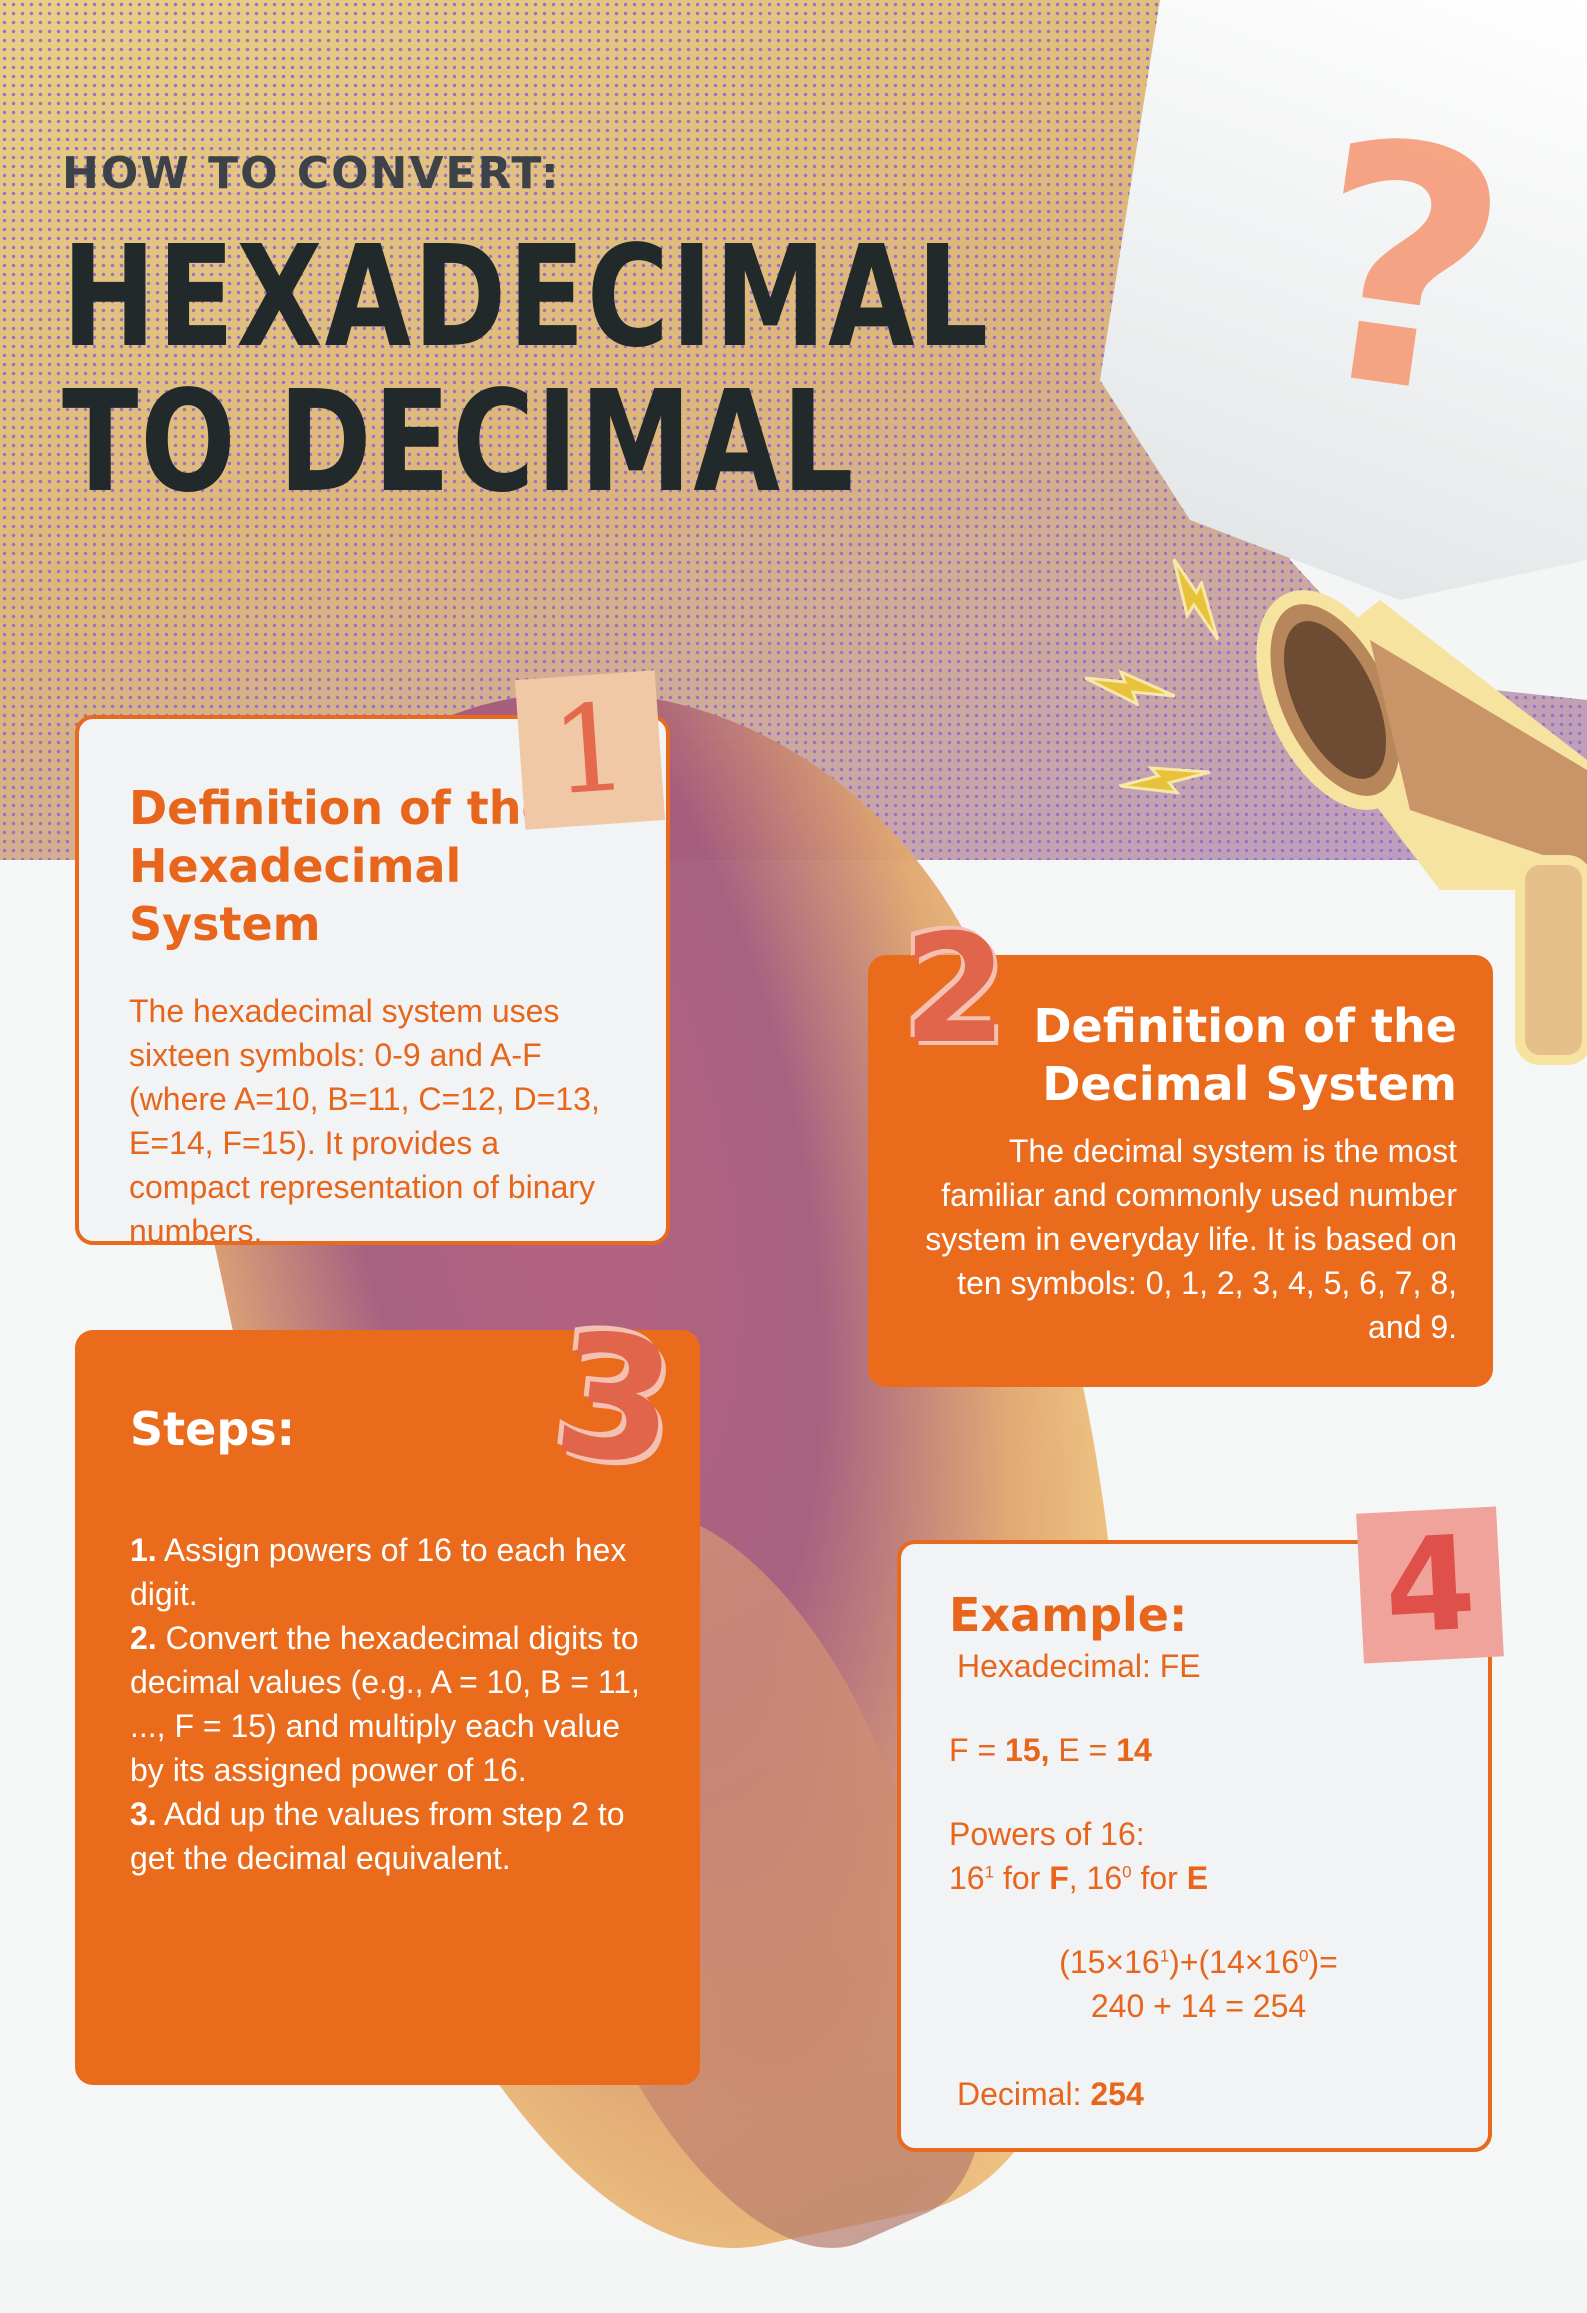  Describe the element at coordinates (526, 297) in the screenshot. I see `page-title-line1: HEXADECIMAL` at that location.